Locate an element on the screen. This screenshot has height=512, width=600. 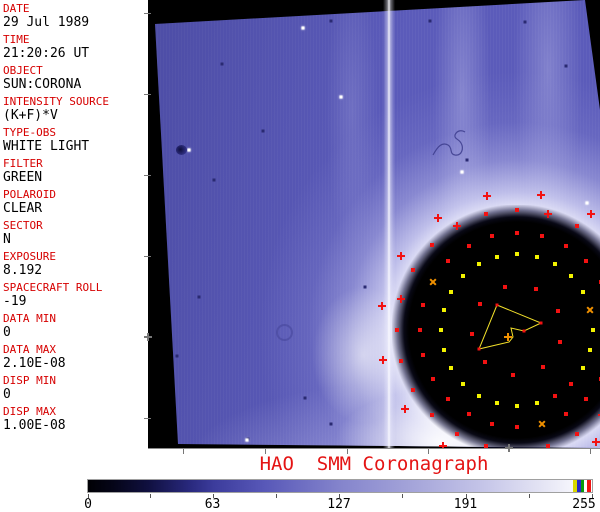
field-value: GREEN is located at coordinates (23, 177).